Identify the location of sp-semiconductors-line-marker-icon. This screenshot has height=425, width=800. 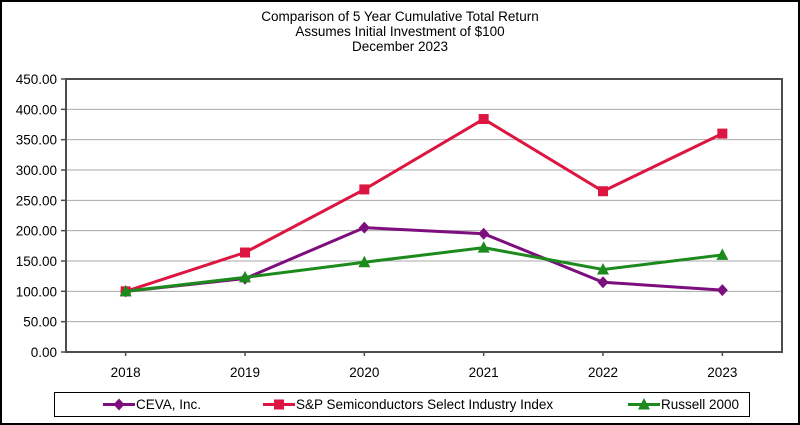
(279, 404).